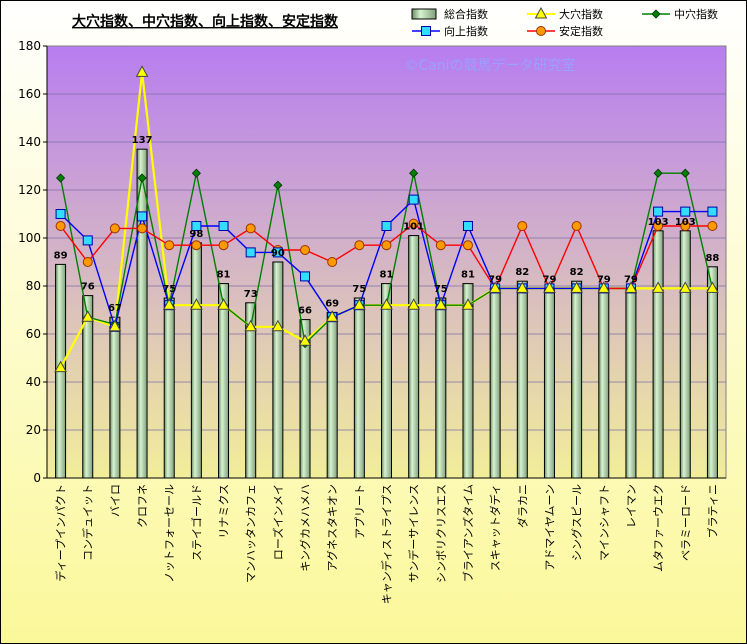 The width and height of the screenshot is (747, 644). I want to click on data-label: 103, so click(658, 222).